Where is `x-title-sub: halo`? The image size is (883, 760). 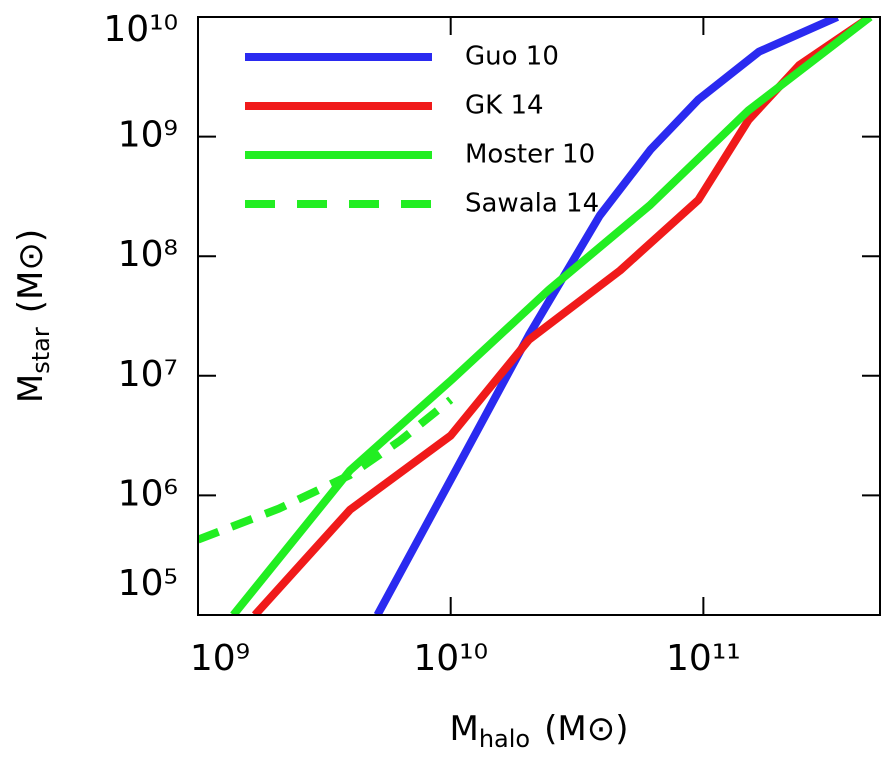
x-title-sub: halo is located at coordinates (504, 739).